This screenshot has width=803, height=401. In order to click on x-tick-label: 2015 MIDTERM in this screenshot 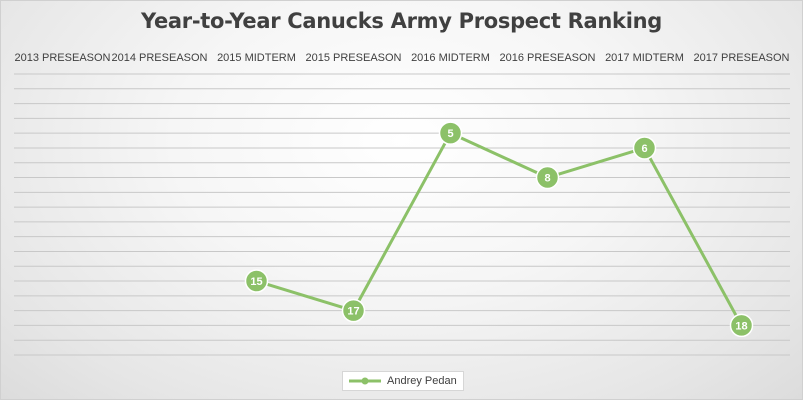, I will do `click(256, 58)`.